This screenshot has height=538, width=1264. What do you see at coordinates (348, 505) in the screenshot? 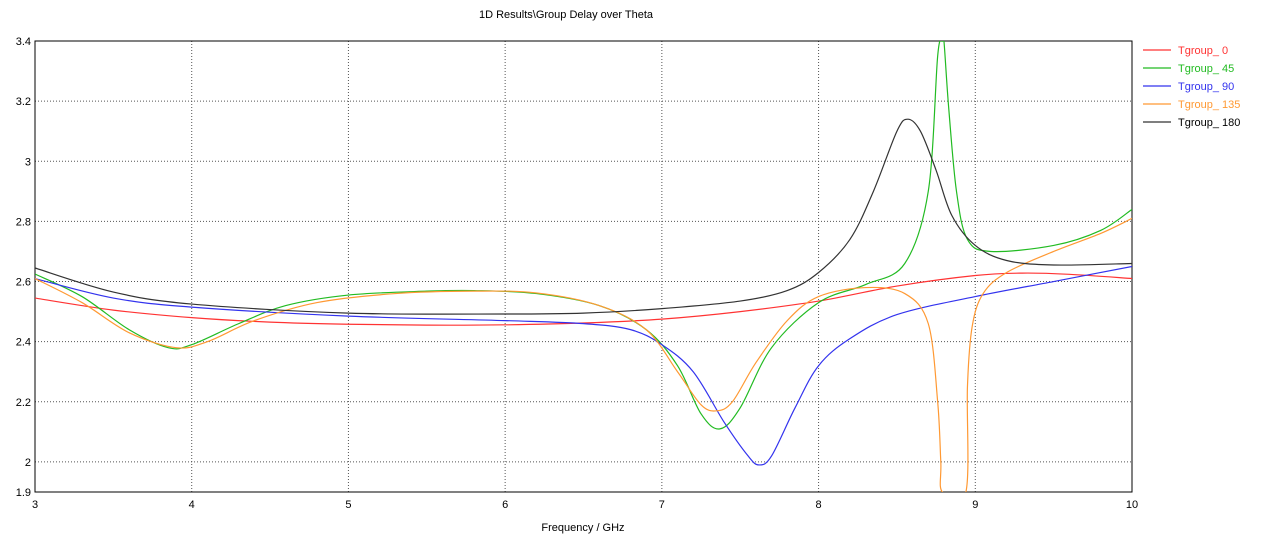
I see `x-tick-label: 5` at bounding box center [348, 505].